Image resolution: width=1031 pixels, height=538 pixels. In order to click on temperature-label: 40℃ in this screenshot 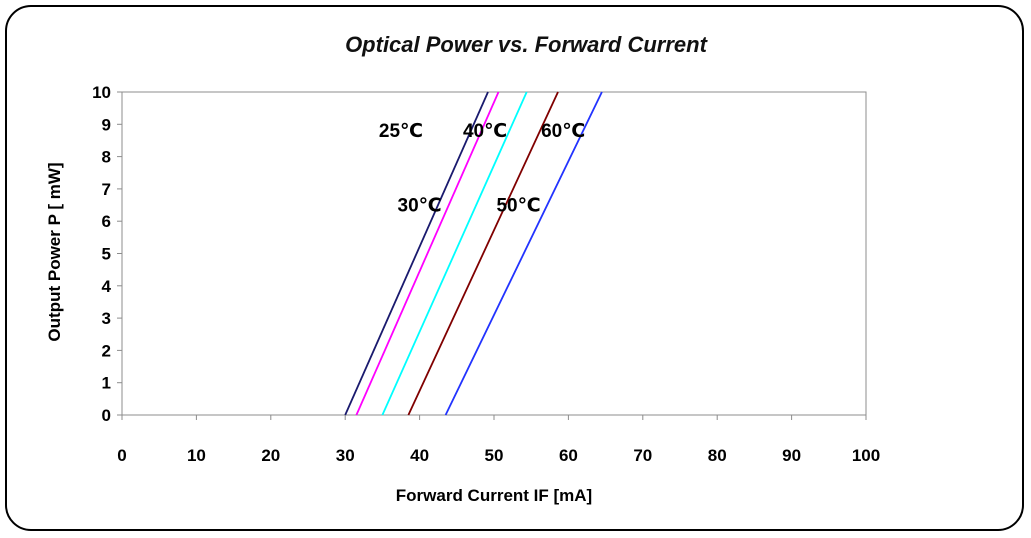, I will do `click(485, 131)`.